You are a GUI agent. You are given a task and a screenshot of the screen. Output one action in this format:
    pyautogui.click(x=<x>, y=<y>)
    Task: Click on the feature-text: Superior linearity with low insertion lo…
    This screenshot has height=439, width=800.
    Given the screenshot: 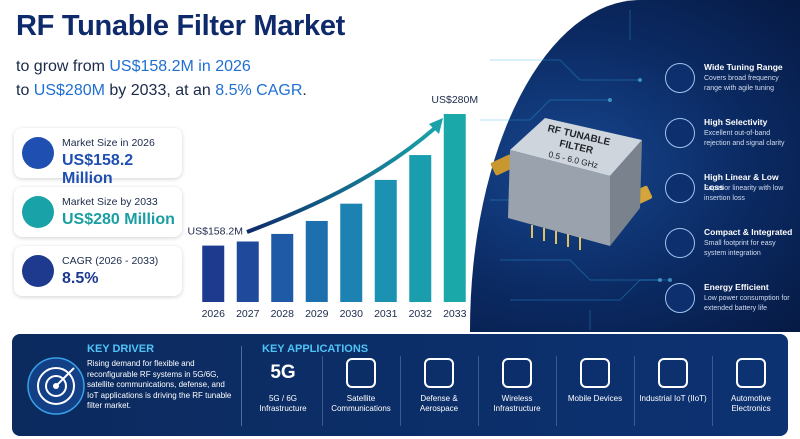 What is the action you would take?
    pyautogui.click(x=744, y=193)
    